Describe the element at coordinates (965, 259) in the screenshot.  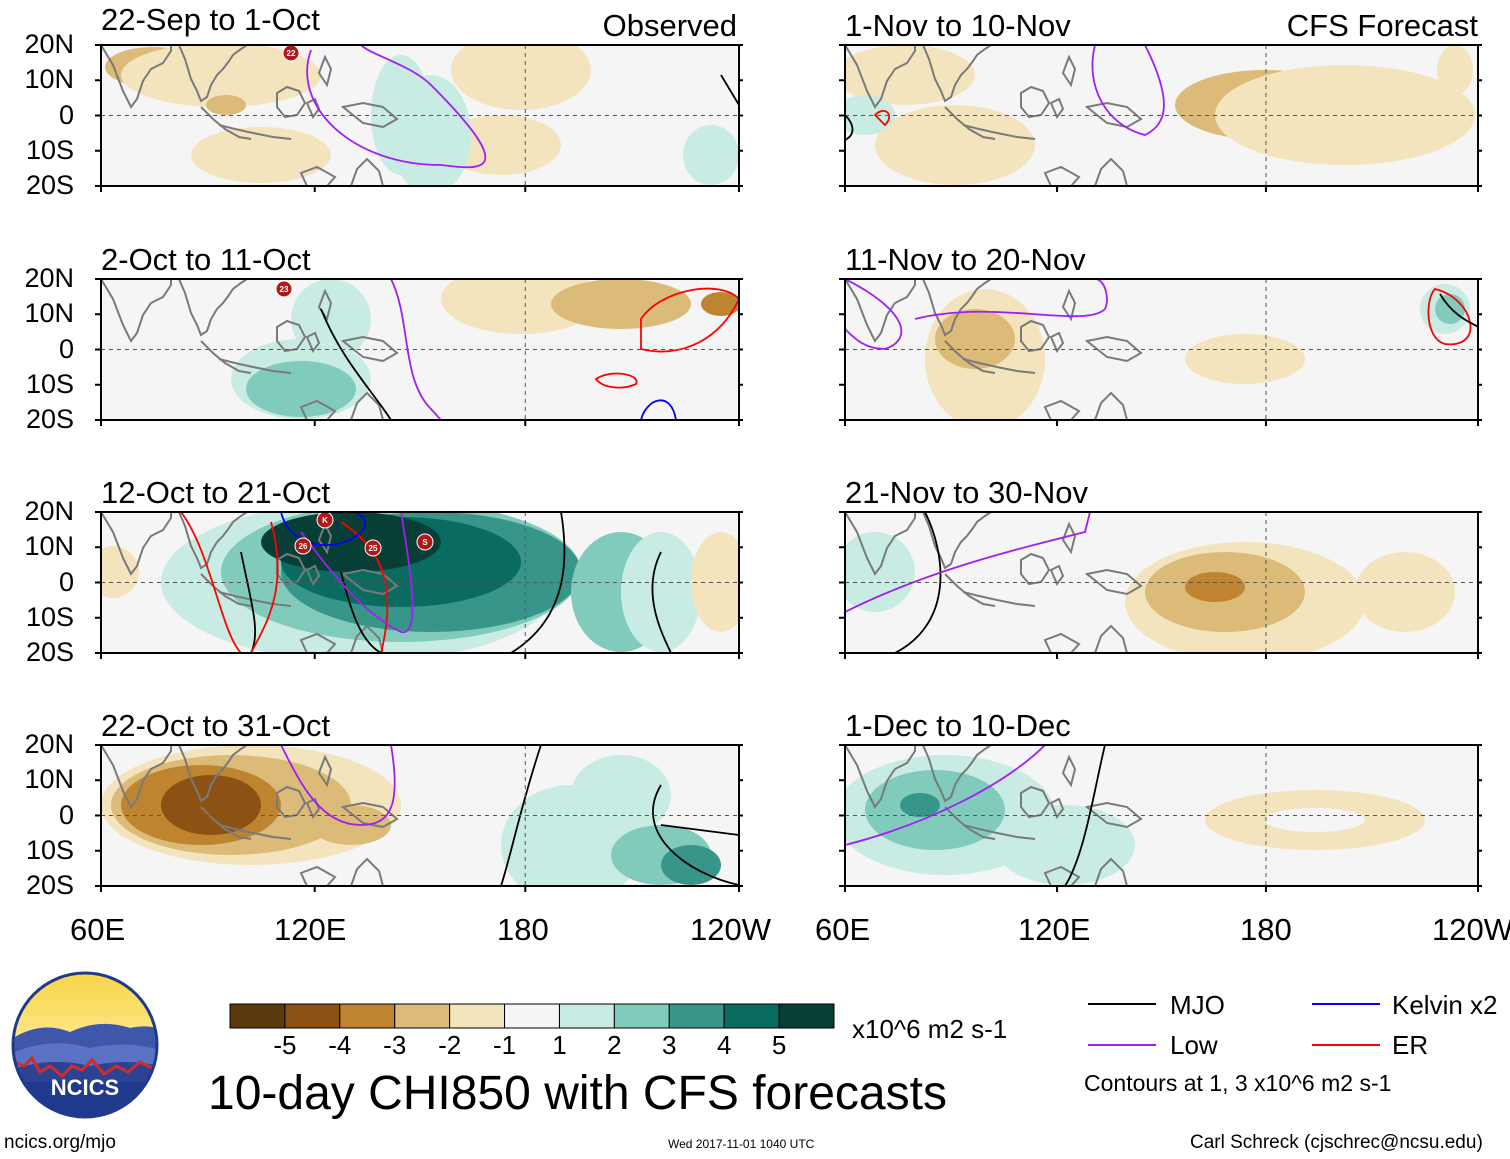
I see `panel-title-5: 11-Nov to 20-Nov` at that location.